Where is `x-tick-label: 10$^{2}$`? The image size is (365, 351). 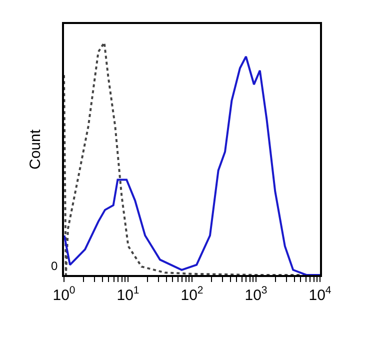 x-tick-label: 10$^{2}$ is located at coordinates (192, 294).